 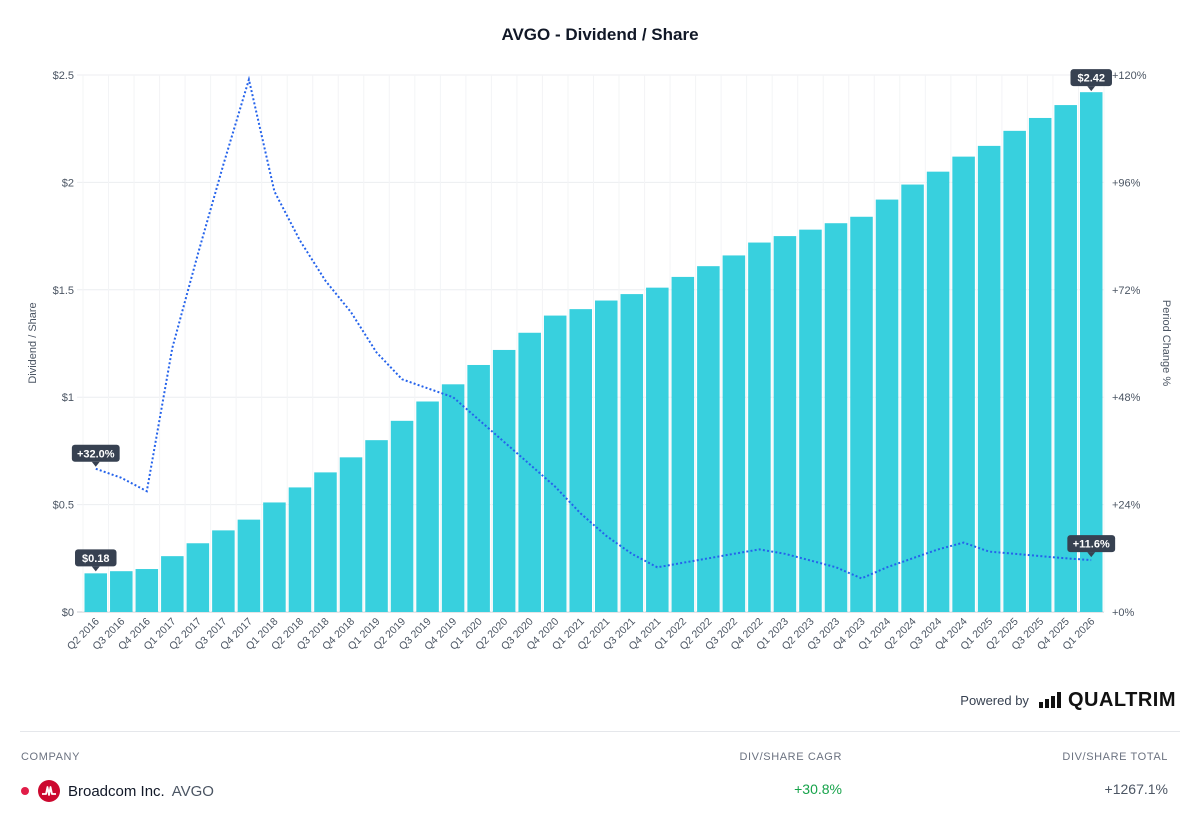 I want to click on last-bar-label: $2.42, so click(x=1091, y=80).